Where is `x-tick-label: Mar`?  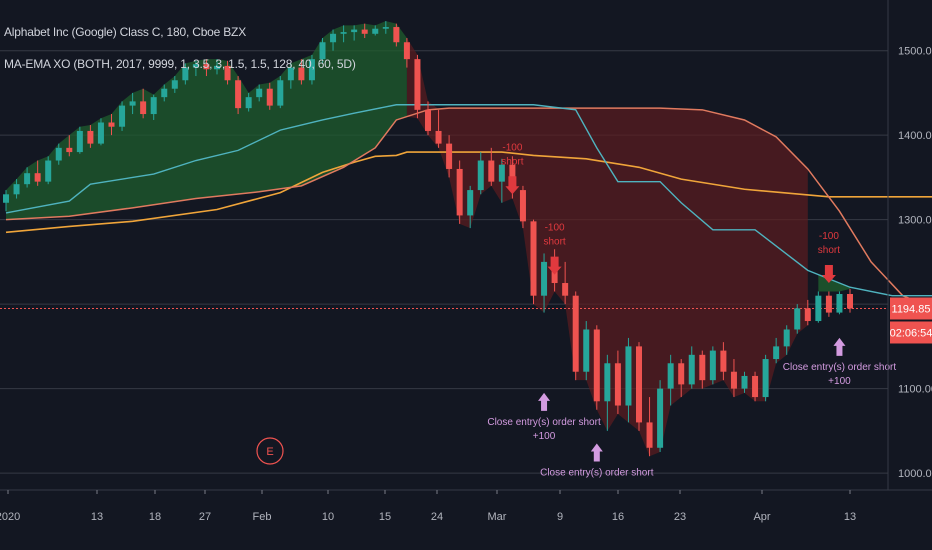
x-tick-label: Mar is located at coordinates (497, 517).